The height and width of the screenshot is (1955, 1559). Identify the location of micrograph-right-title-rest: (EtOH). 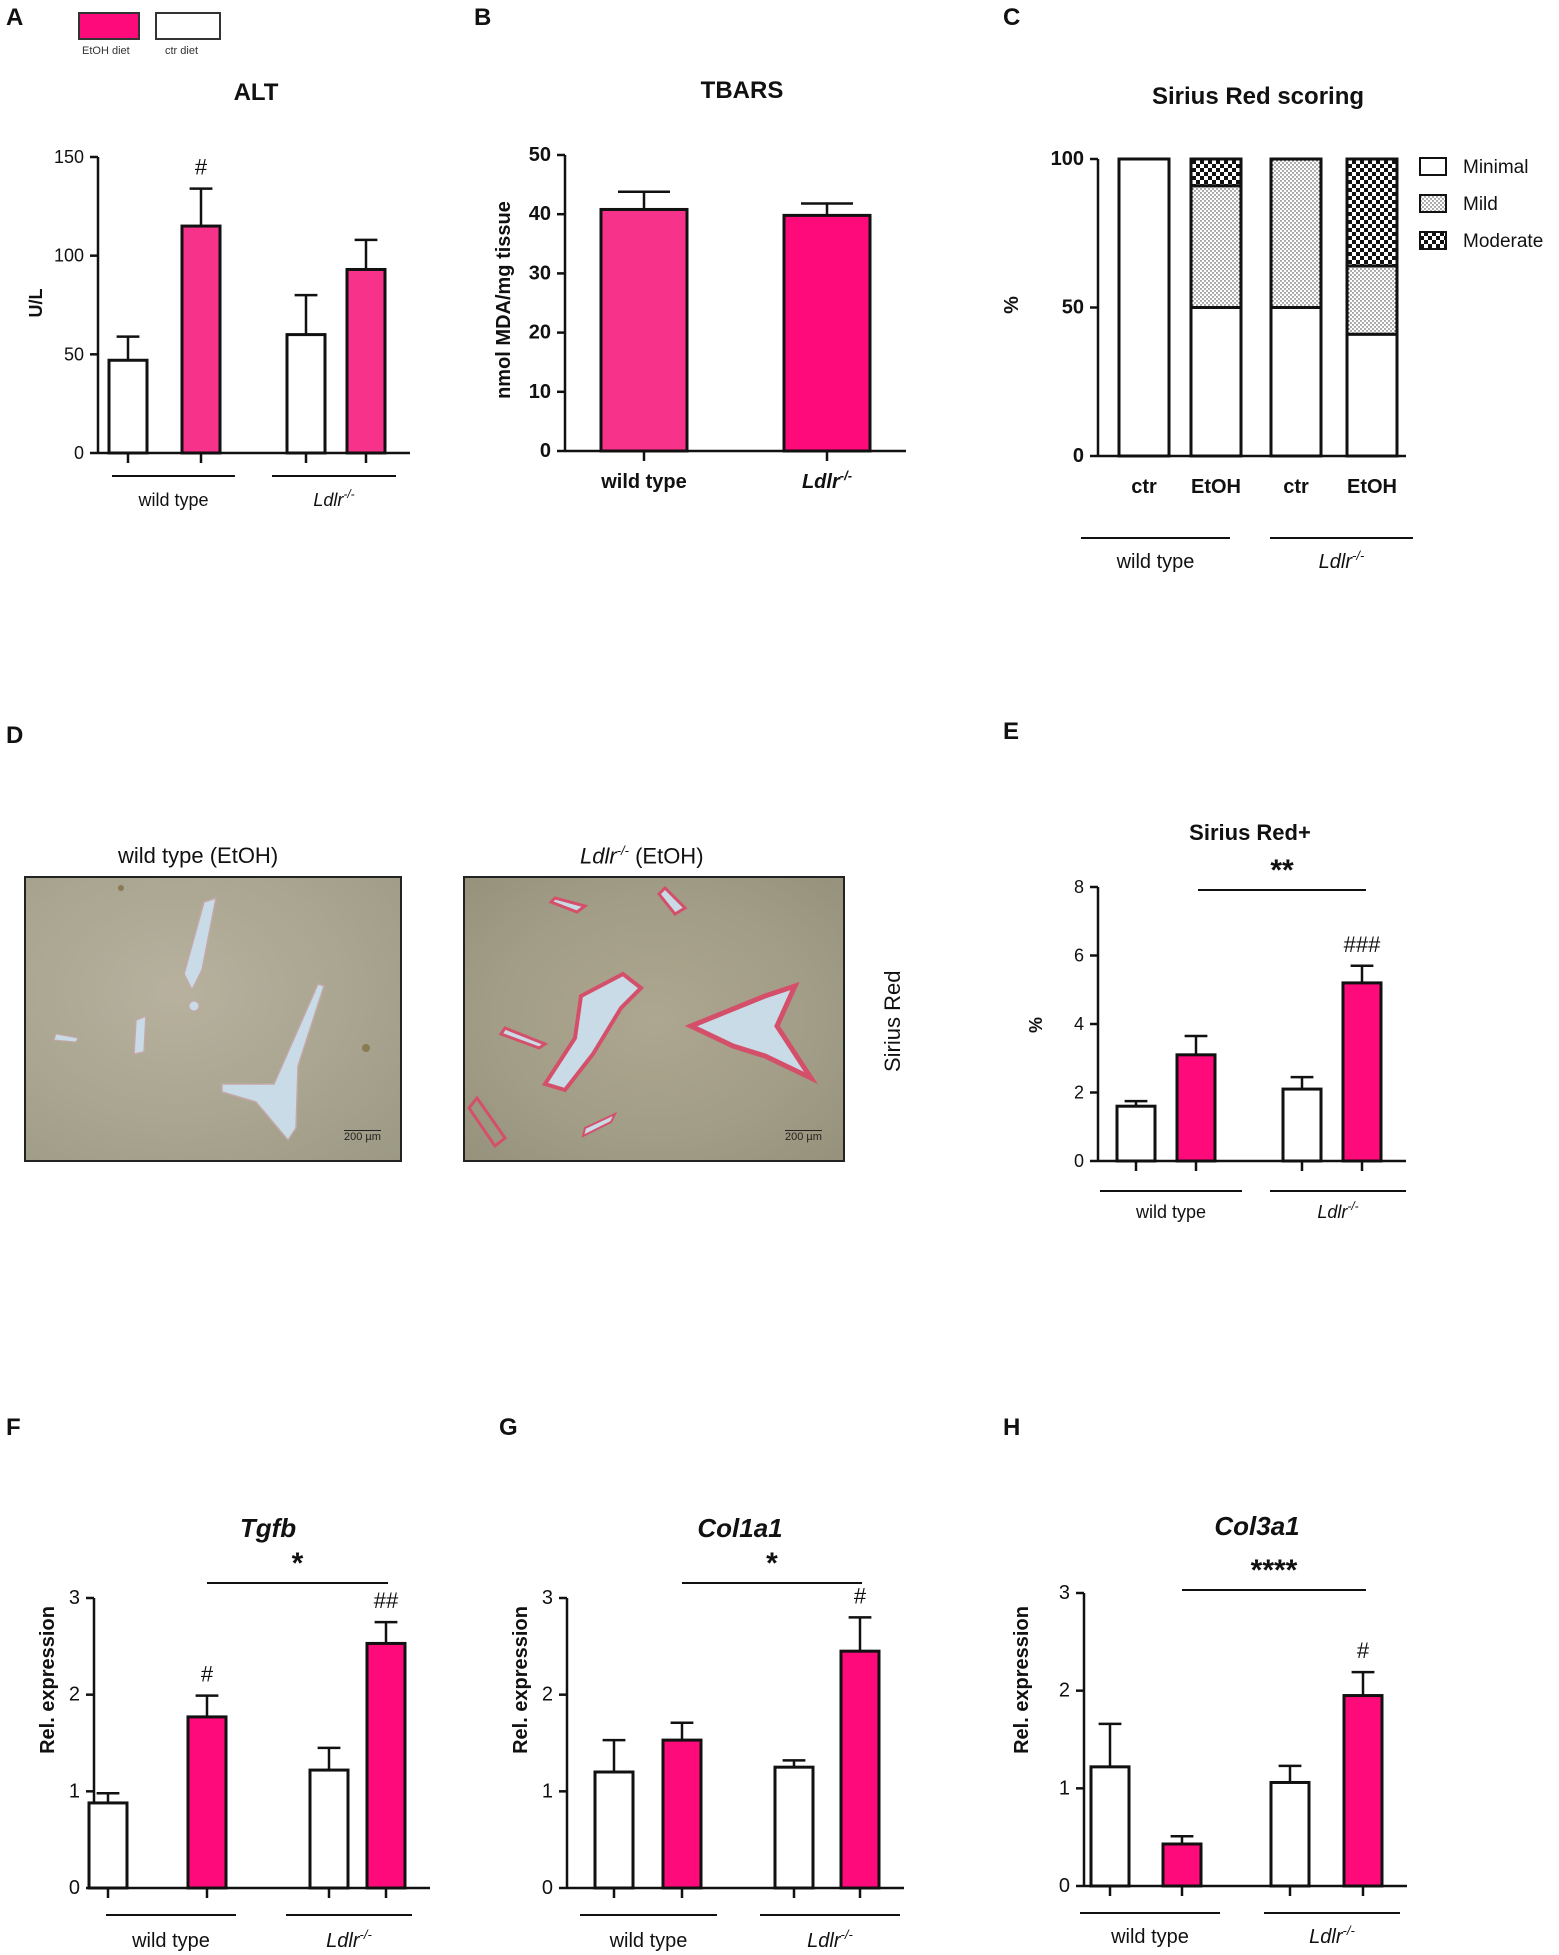
(666, 856).